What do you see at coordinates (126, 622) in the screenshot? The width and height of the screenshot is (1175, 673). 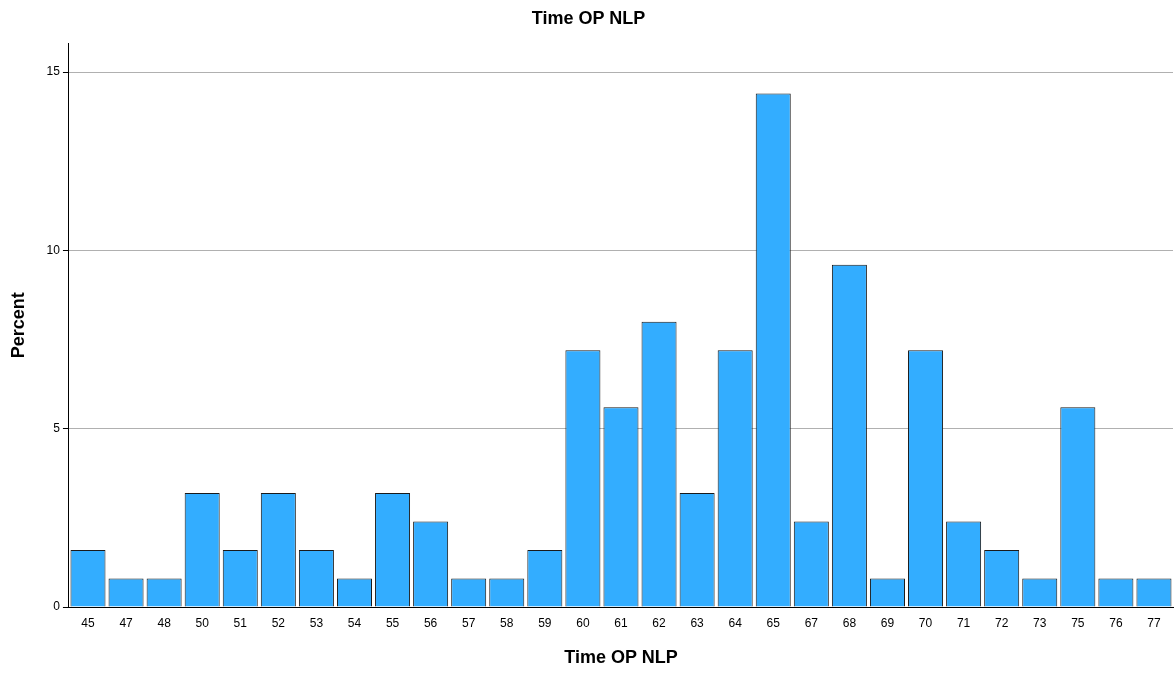 I see `x-tick-label: 47` at bounding box center [126, 622].